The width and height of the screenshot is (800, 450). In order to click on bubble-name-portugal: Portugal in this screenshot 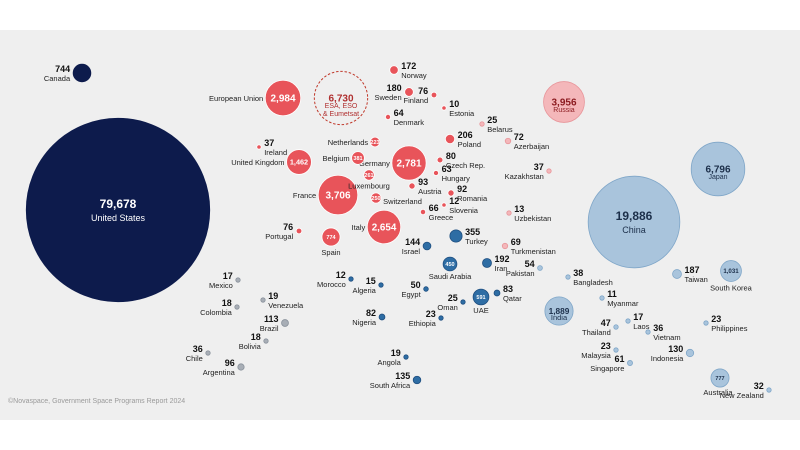, I will do `click(279, 236)`.